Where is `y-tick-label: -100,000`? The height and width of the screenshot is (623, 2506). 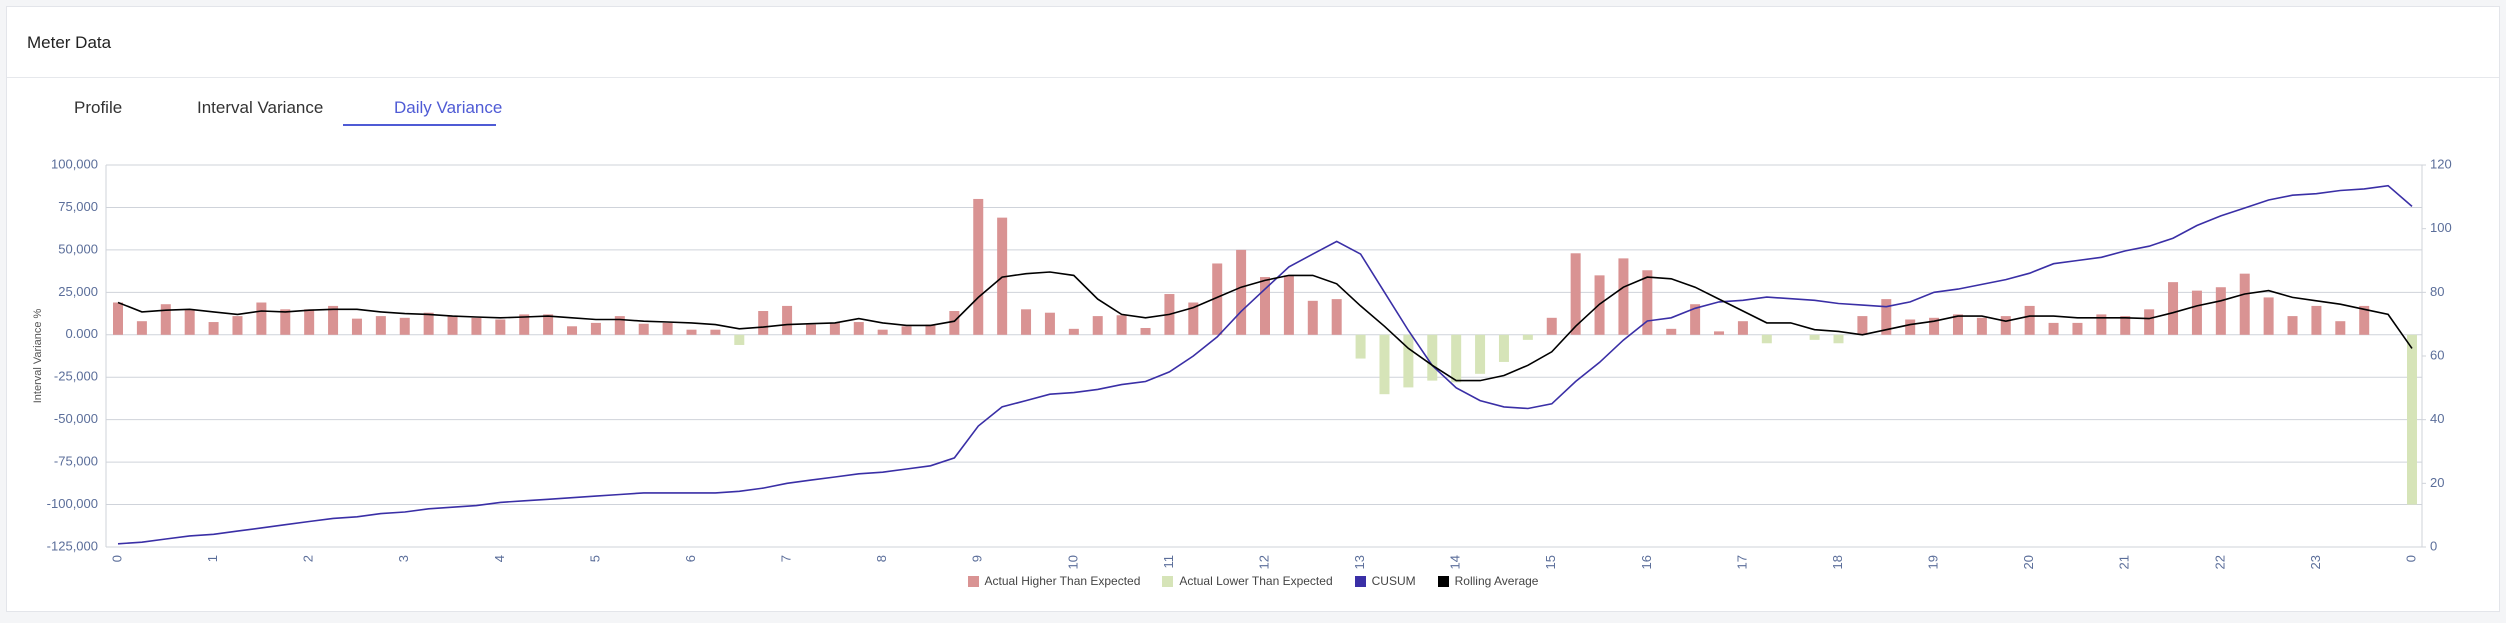 y-tick-label: -100,000 is located at coordinates (72, 503).